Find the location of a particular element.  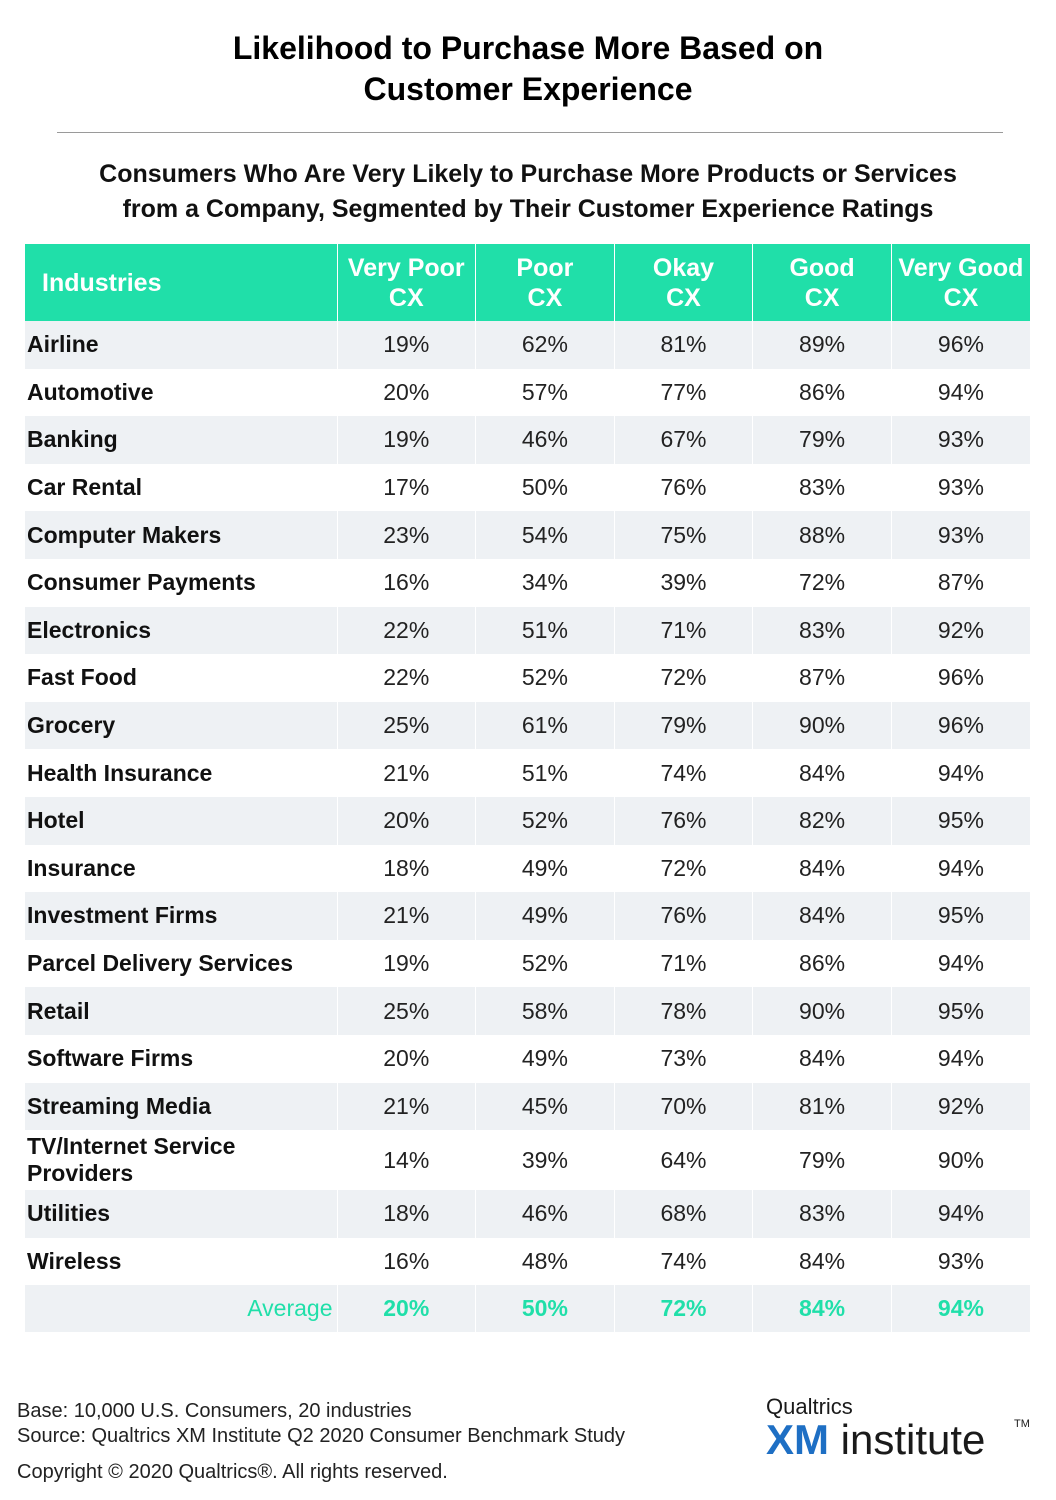

value-cell: 14% is located at coordinates (406, 1160).